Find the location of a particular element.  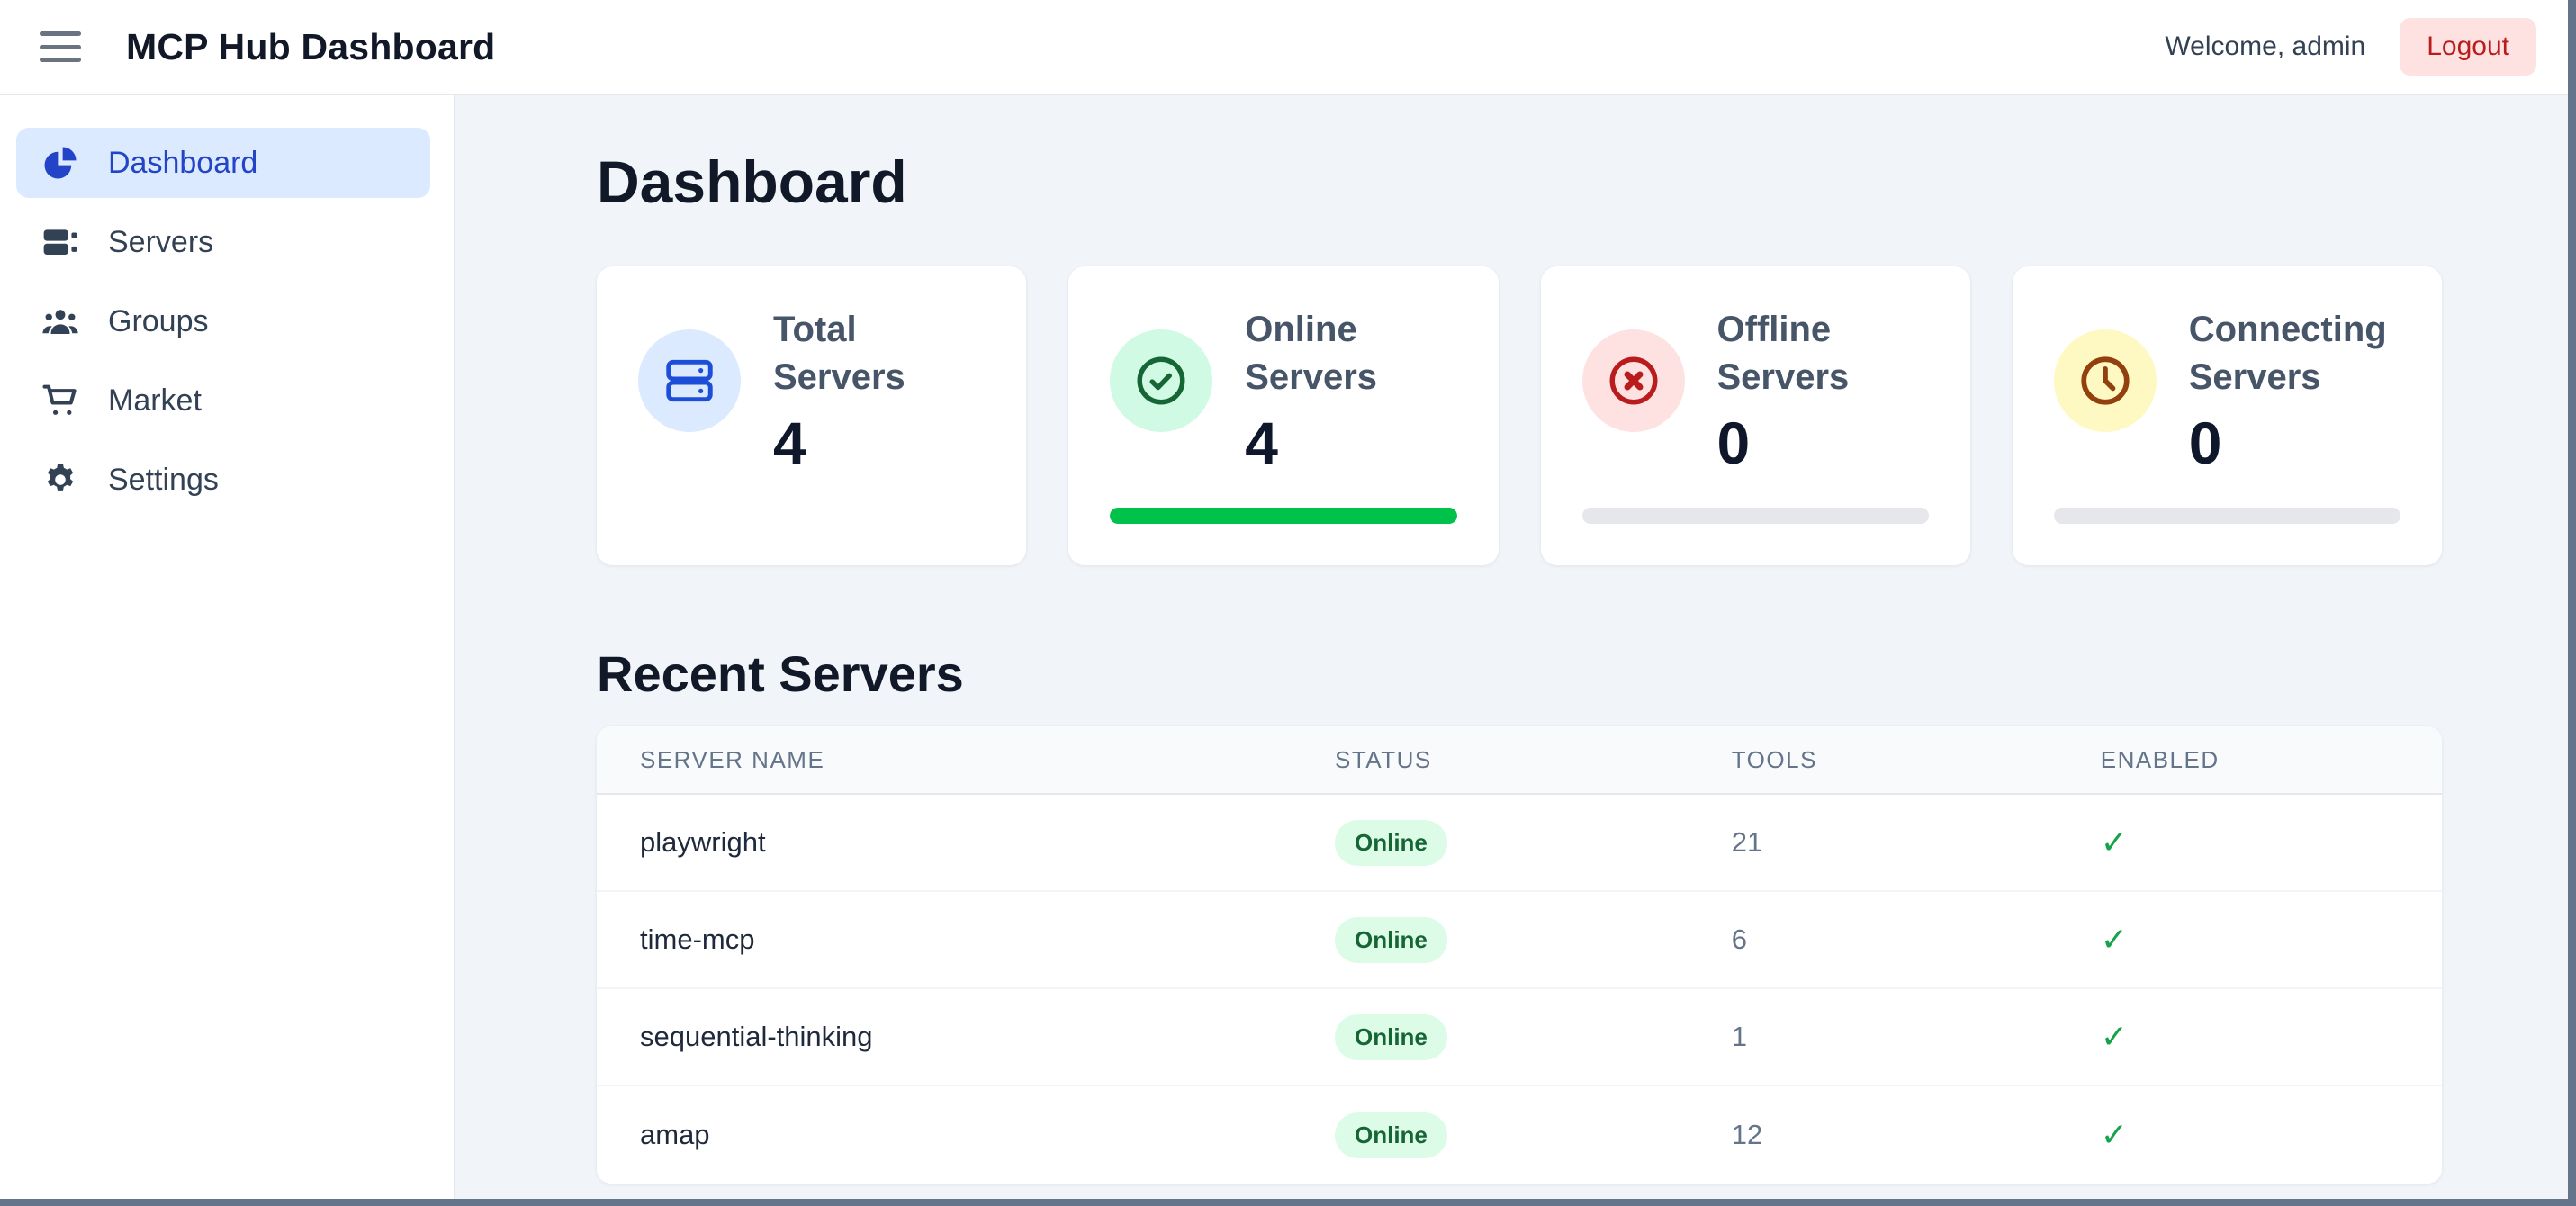

column-header-server-name: SERVER NAME is located at coordinates (732, 759).